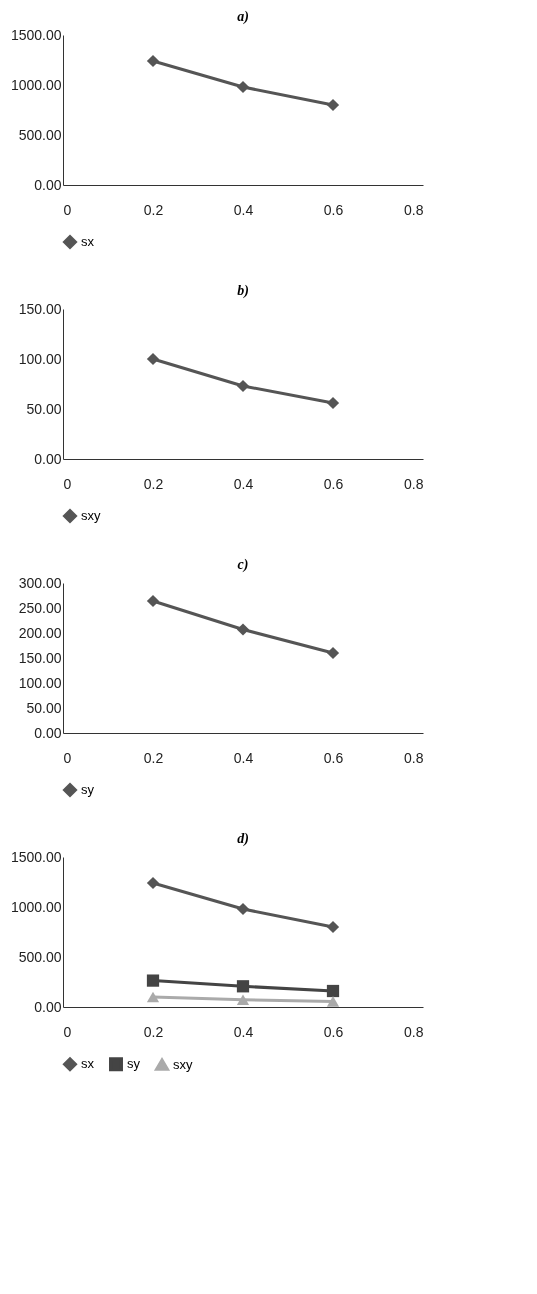 The image size is (537, 1294). Describe the element at coordinates (243, 565) in the screenshot. I see `chart-title: c)` at that location.